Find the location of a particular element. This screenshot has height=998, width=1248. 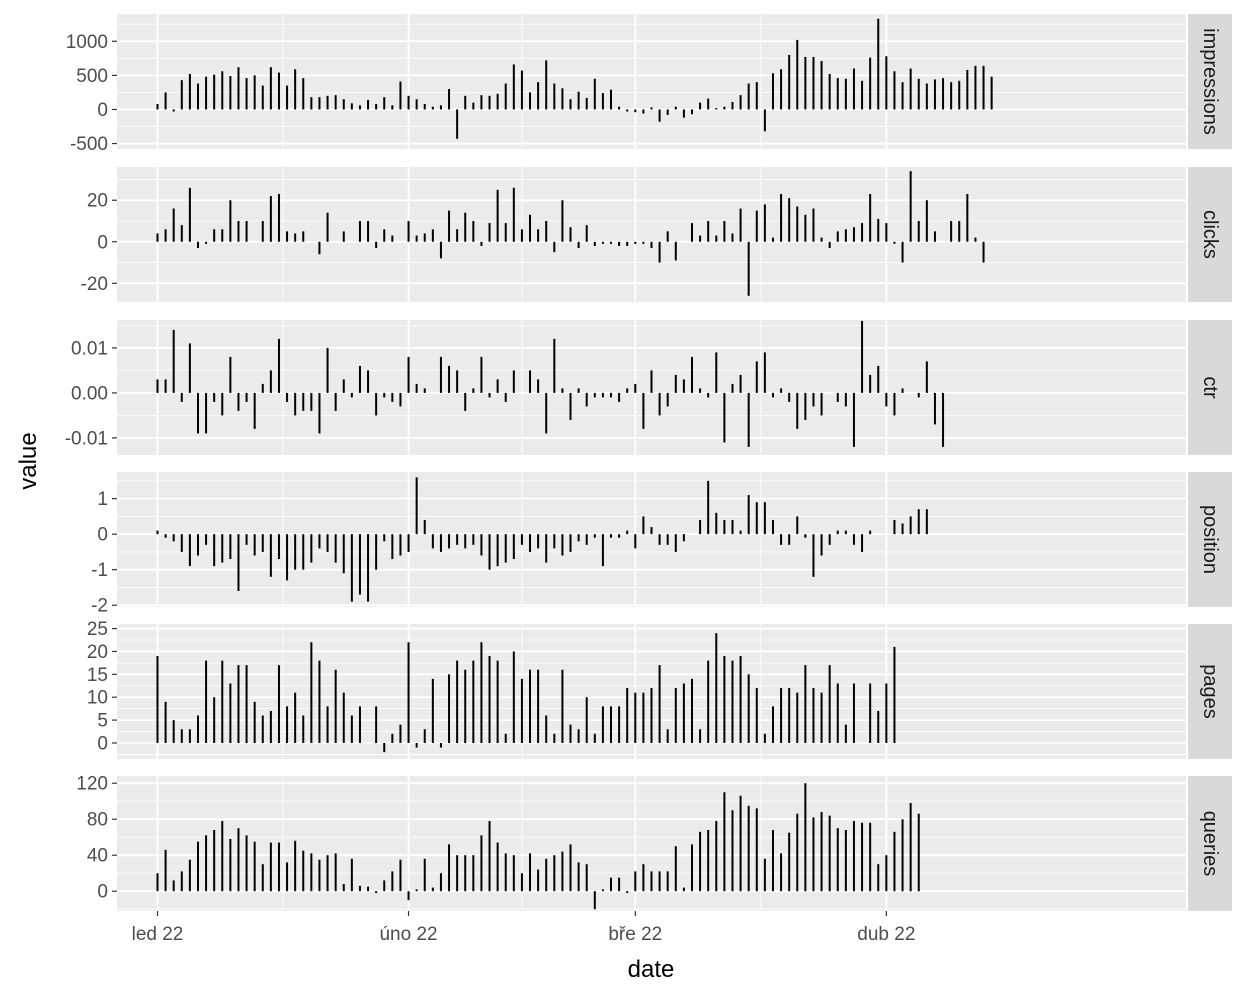

y-tick-label: -20 is located at coordinates (94, 284).